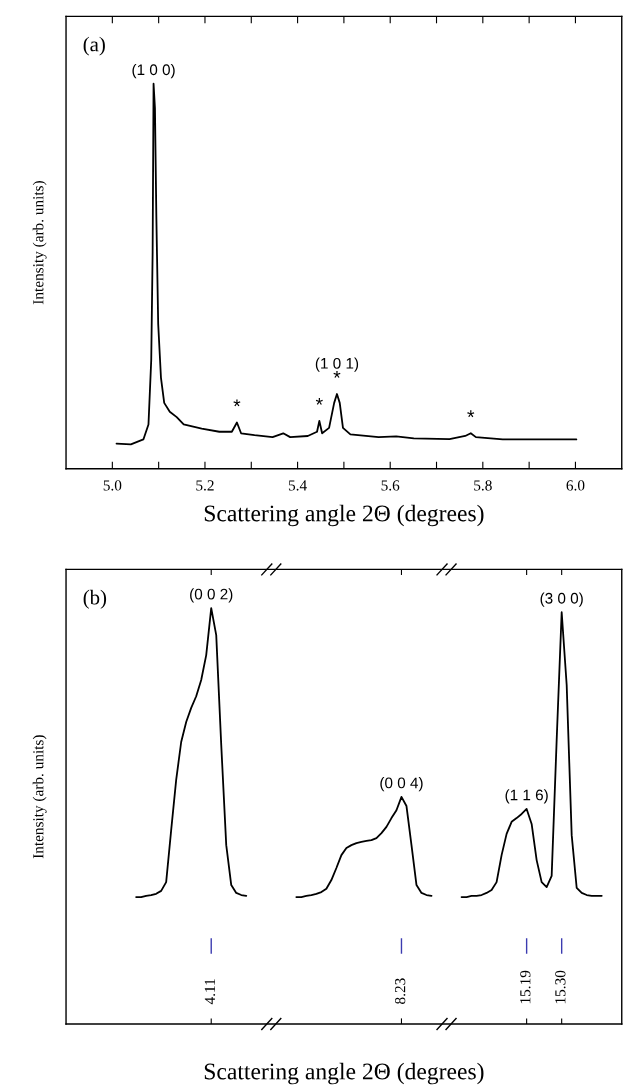 This screenshot has width=623, height=1090. Describe the element at coordinates (95, 599) in the screenshot. I see `annotation: (b)` at that location.